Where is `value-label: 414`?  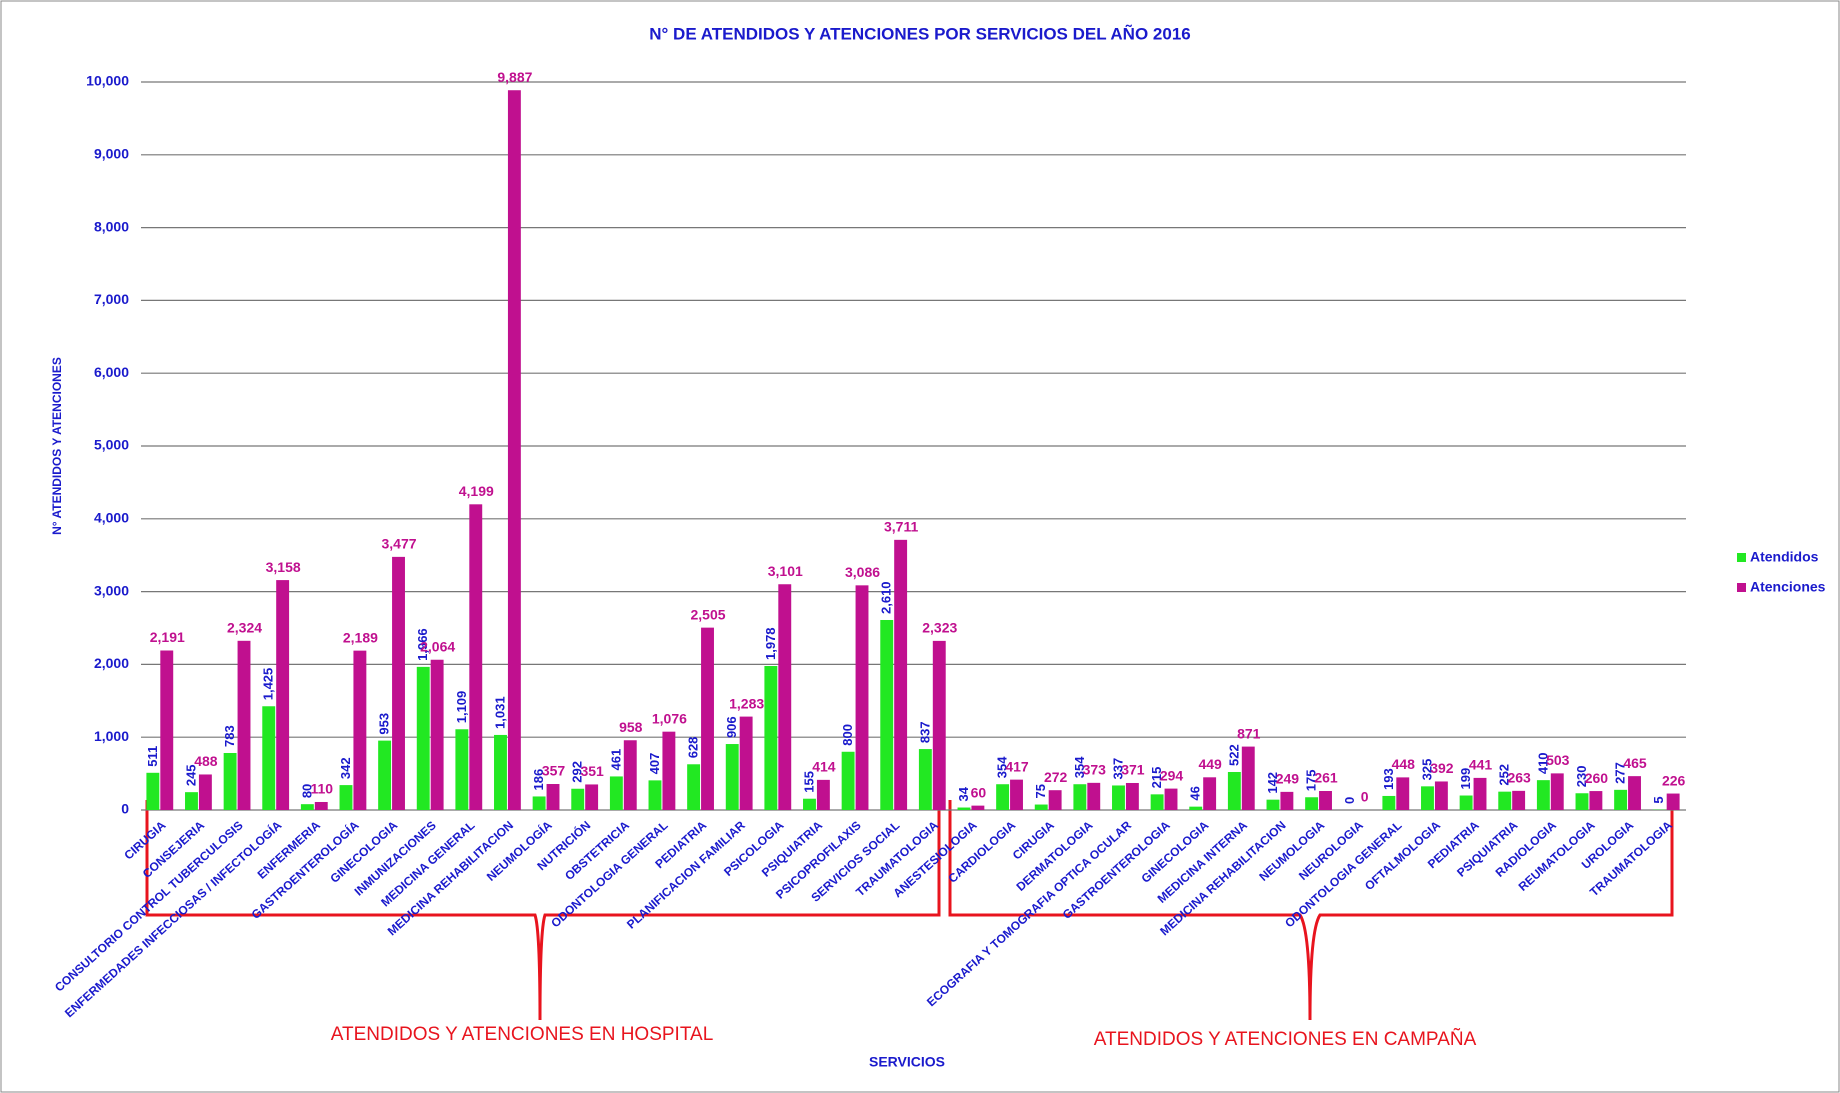 value-label: 414 is located at coordinates (824, 767).